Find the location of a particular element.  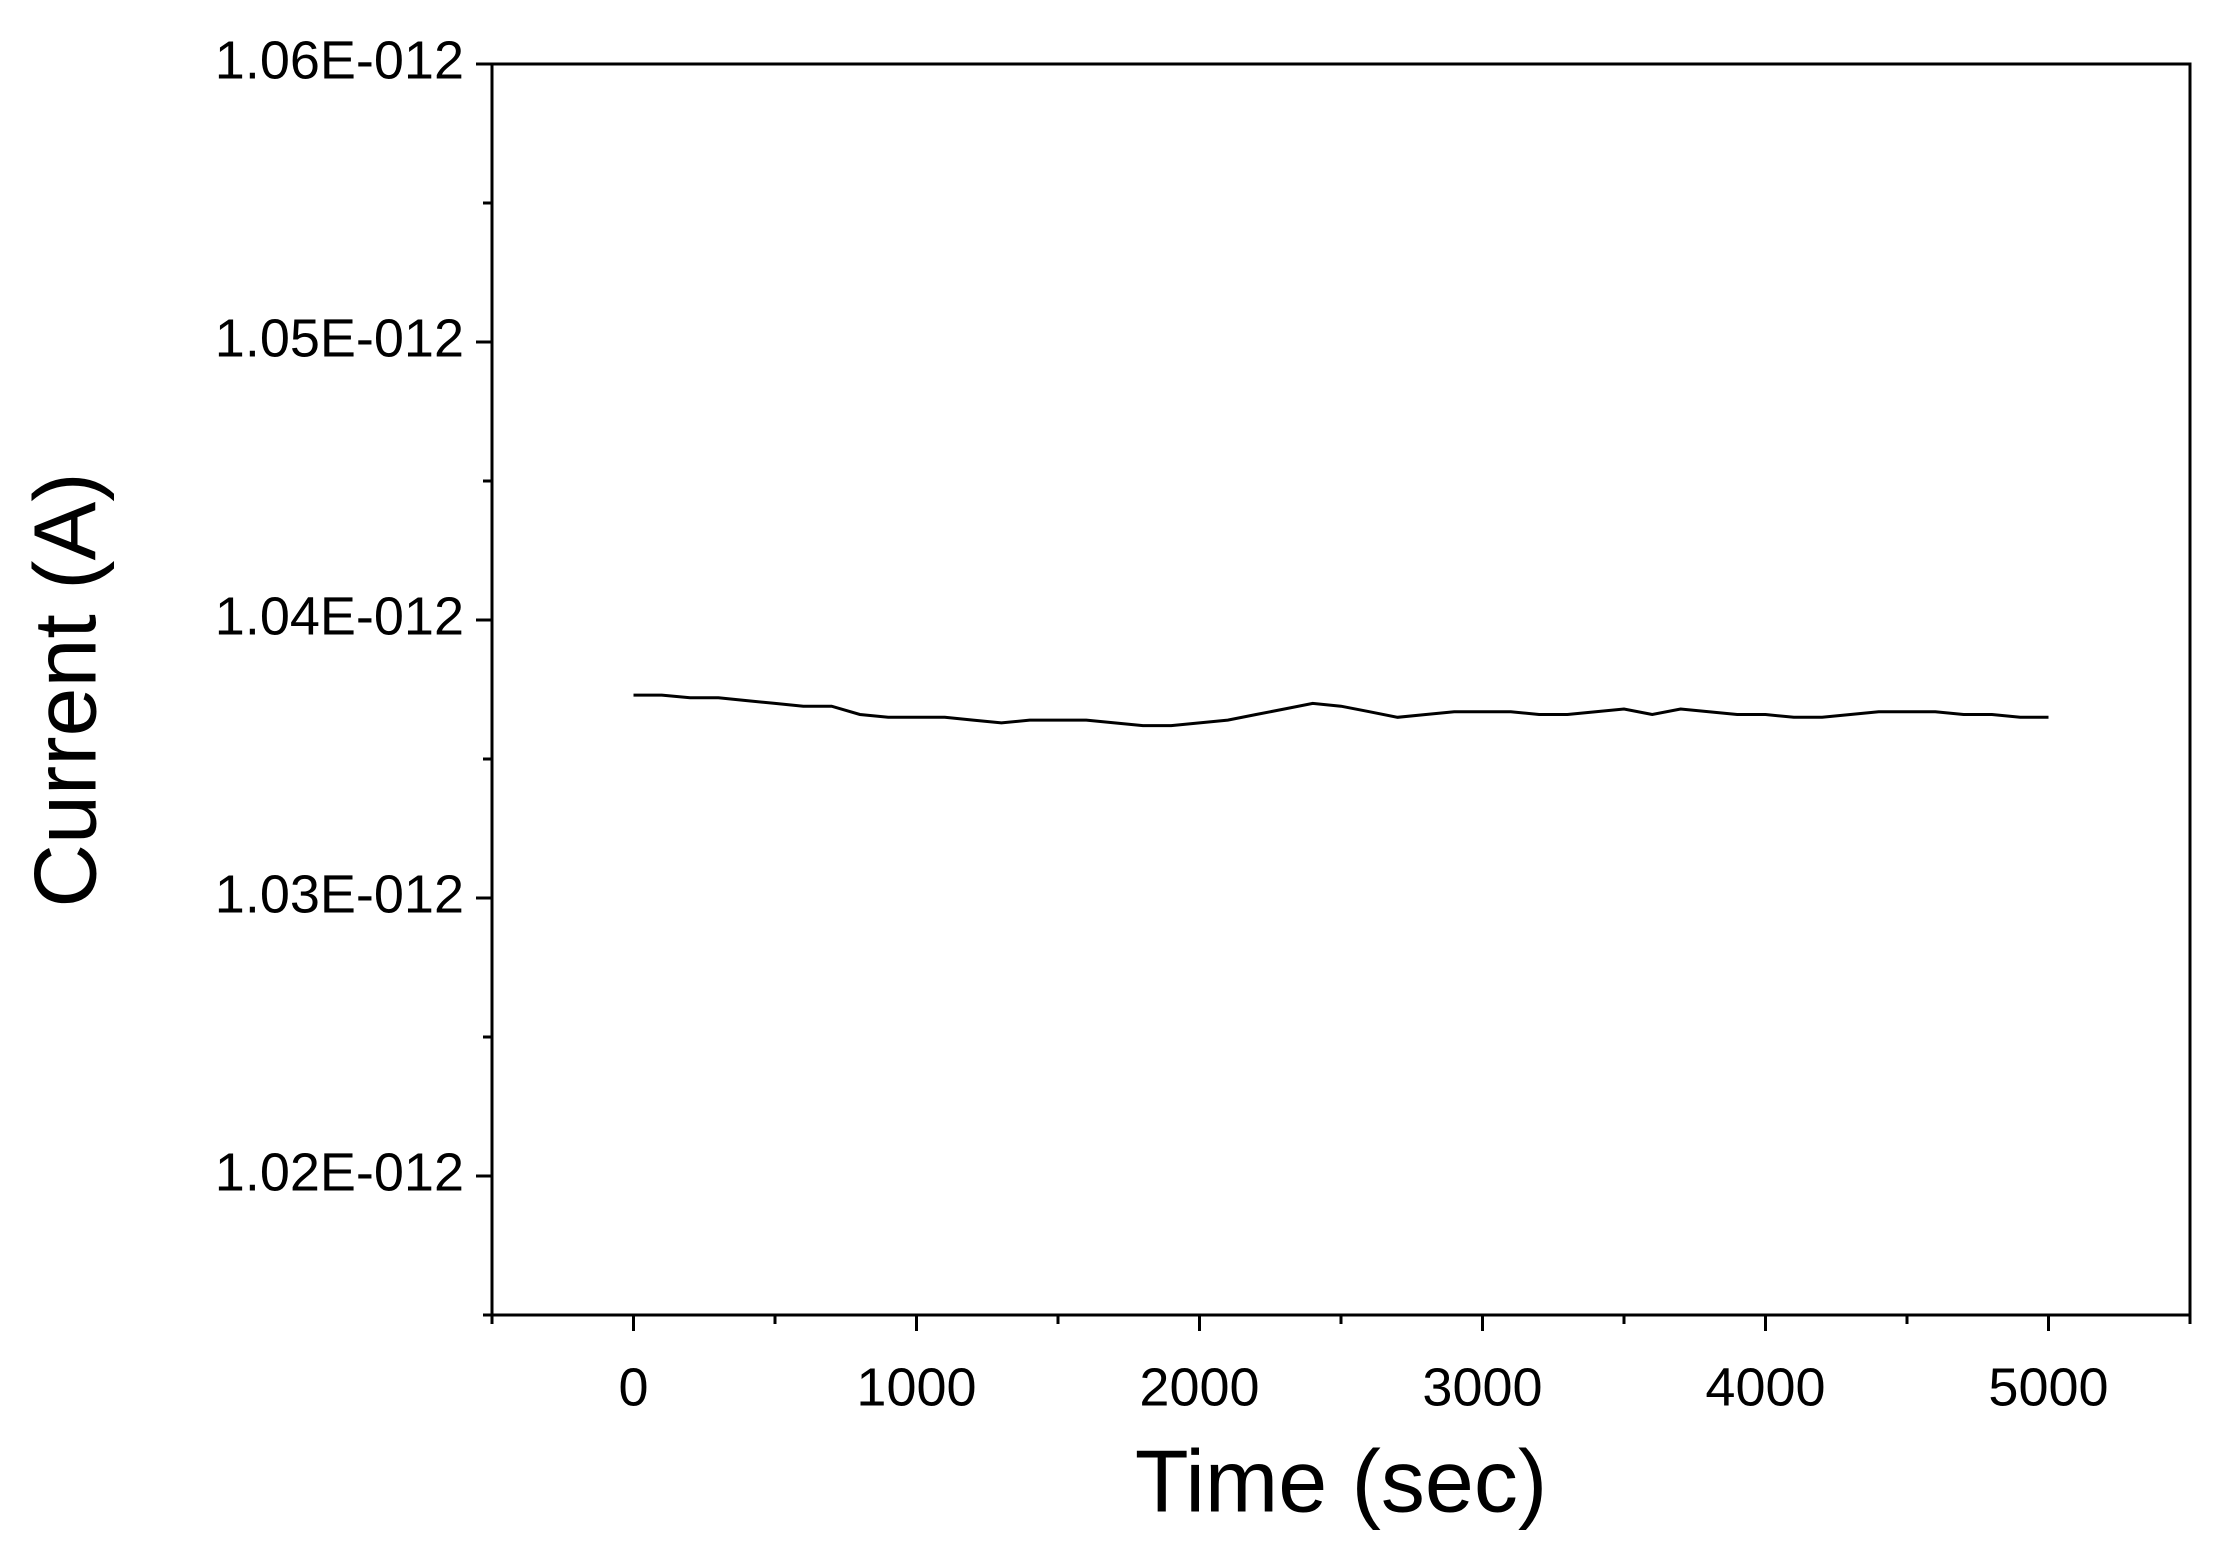

x-tick-label: 1000 is located at coordinates (916, 1387).